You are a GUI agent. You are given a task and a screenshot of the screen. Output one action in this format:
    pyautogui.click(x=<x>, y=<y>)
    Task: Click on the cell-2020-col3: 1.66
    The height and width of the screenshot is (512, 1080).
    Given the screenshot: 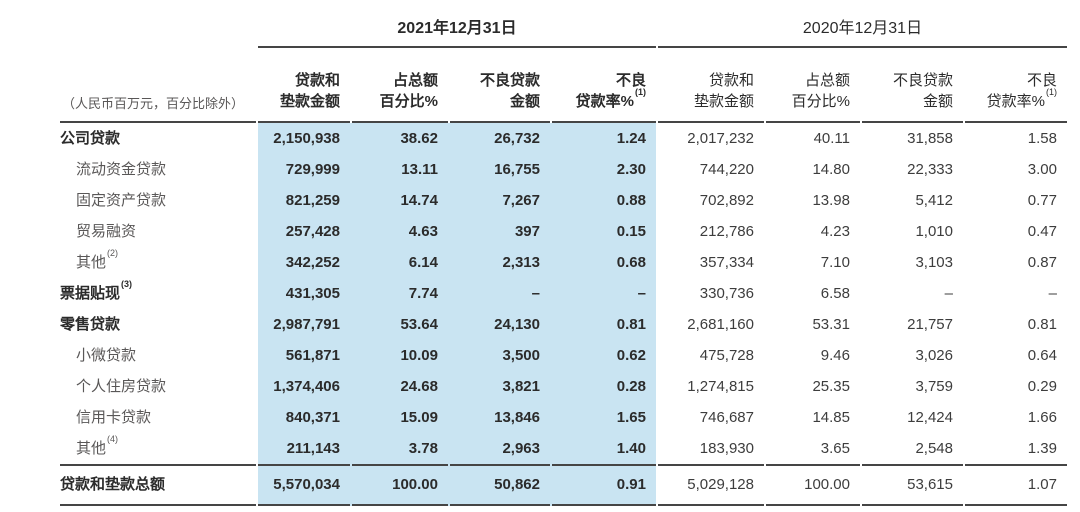 What is the action you would take?
    pyautogui.click(x=1042, y=417)
    